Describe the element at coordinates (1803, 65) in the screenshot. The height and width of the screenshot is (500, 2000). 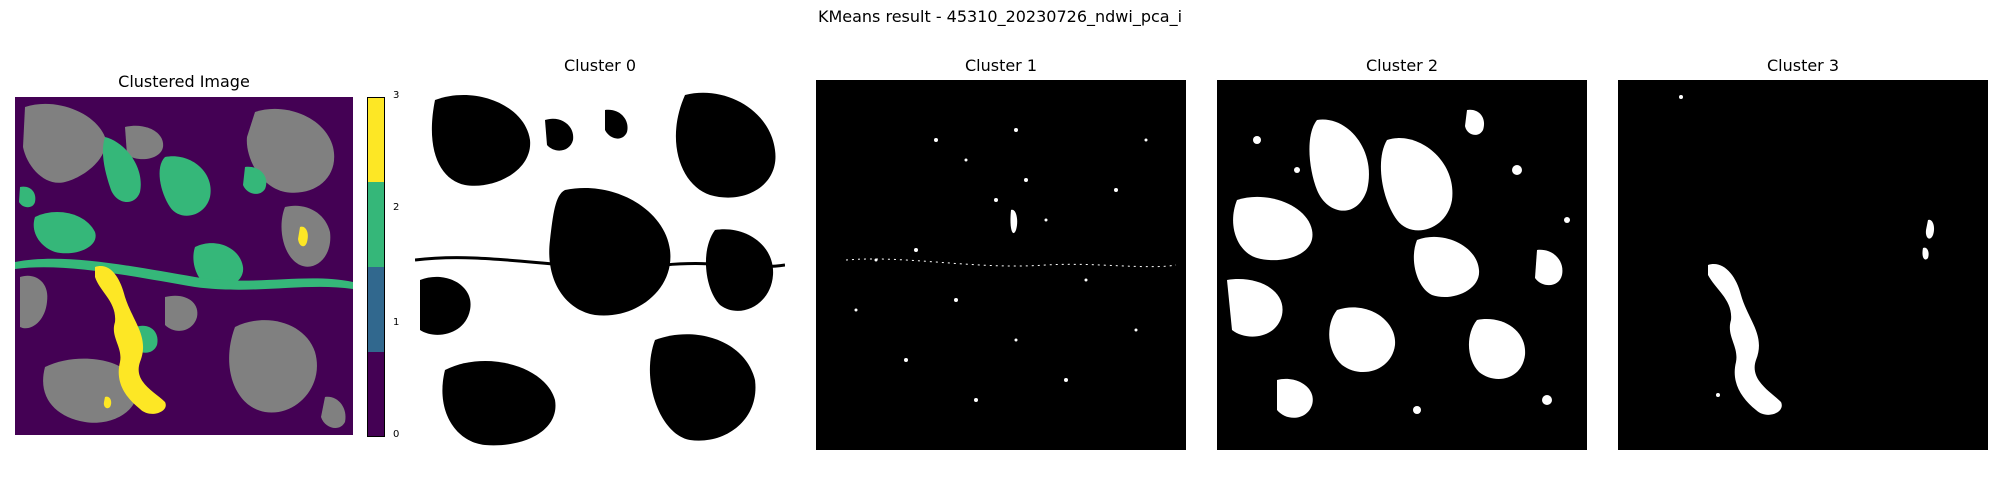
I see `panel-title-cluster-3: Cluster 3` at that location.